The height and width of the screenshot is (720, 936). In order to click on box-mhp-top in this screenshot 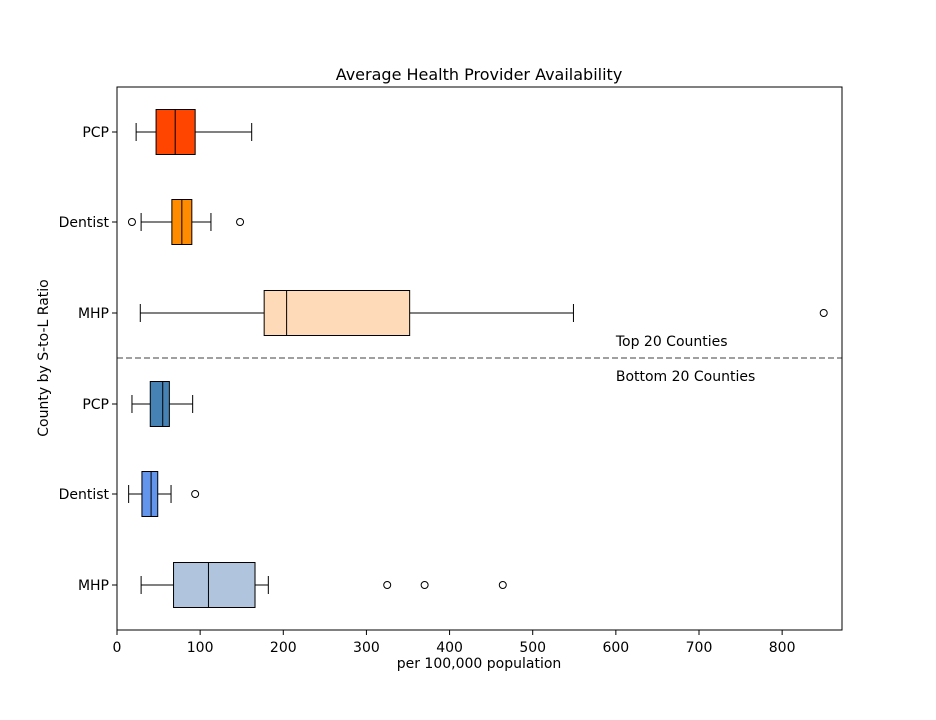, I will do `click(483, 313)`.